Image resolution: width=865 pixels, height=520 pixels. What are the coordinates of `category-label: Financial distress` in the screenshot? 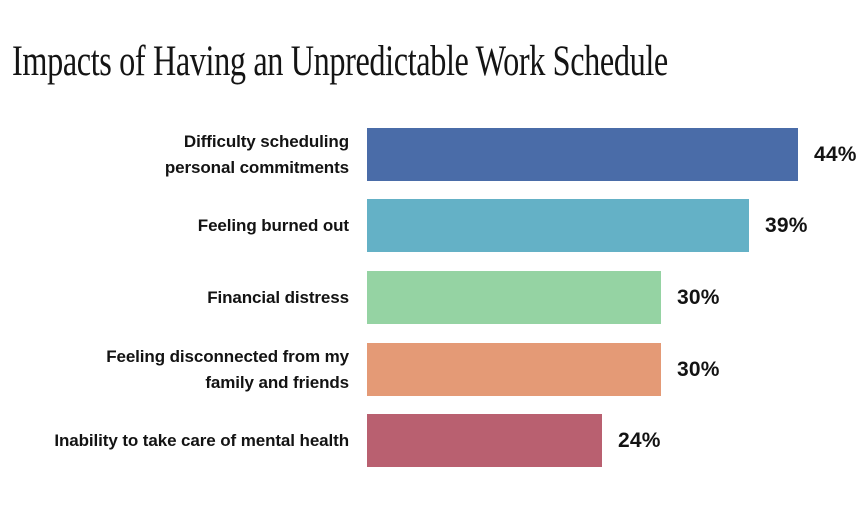 It's located at (278, 297).